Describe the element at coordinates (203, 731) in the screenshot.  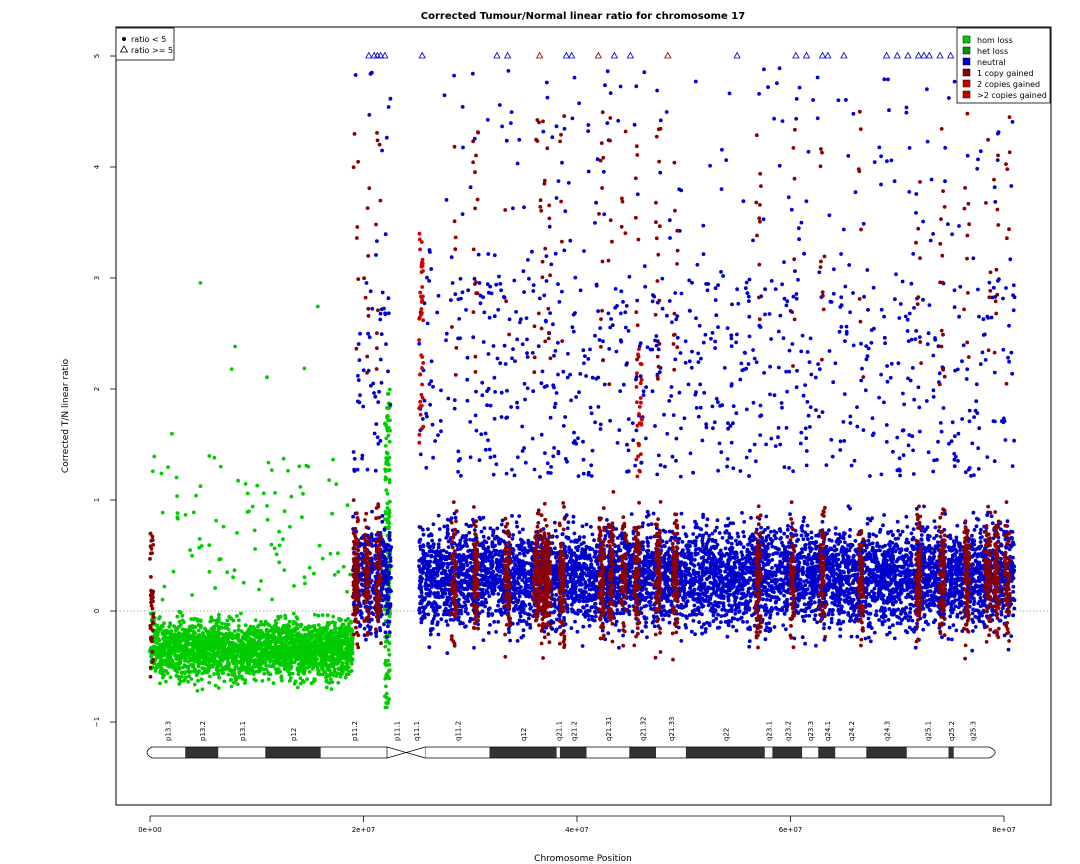
I see `ideogram-band-label: p13.2` at that location.